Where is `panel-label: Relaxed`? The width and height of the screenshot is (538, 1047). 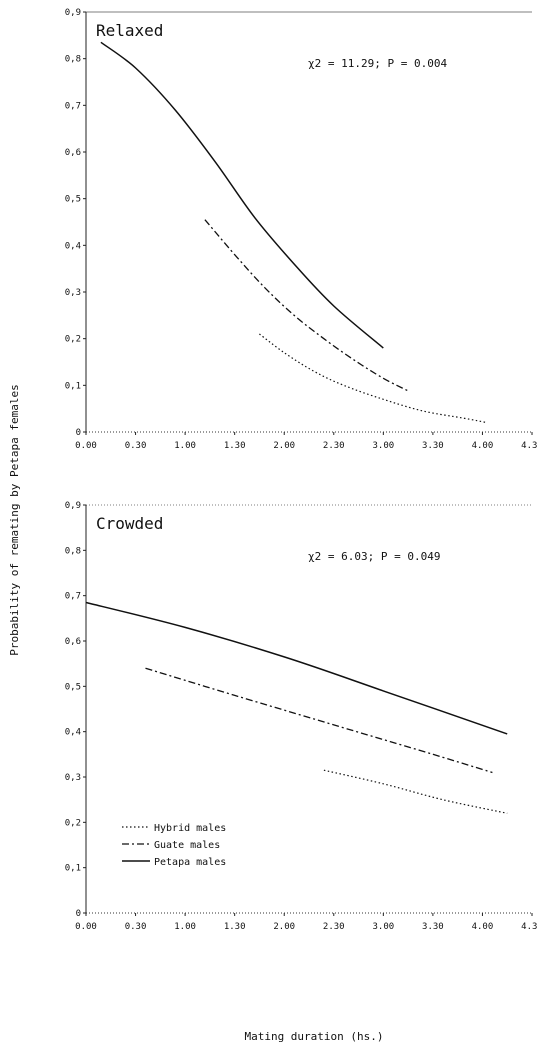
panel-label: Relaxed is located at coordinates (129, 30).